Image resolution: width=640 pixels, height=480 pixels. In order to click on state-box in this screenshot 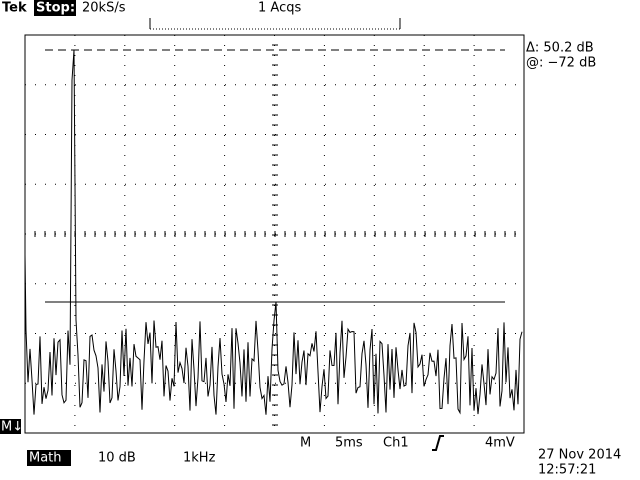, I will do `click(55, 8)`.